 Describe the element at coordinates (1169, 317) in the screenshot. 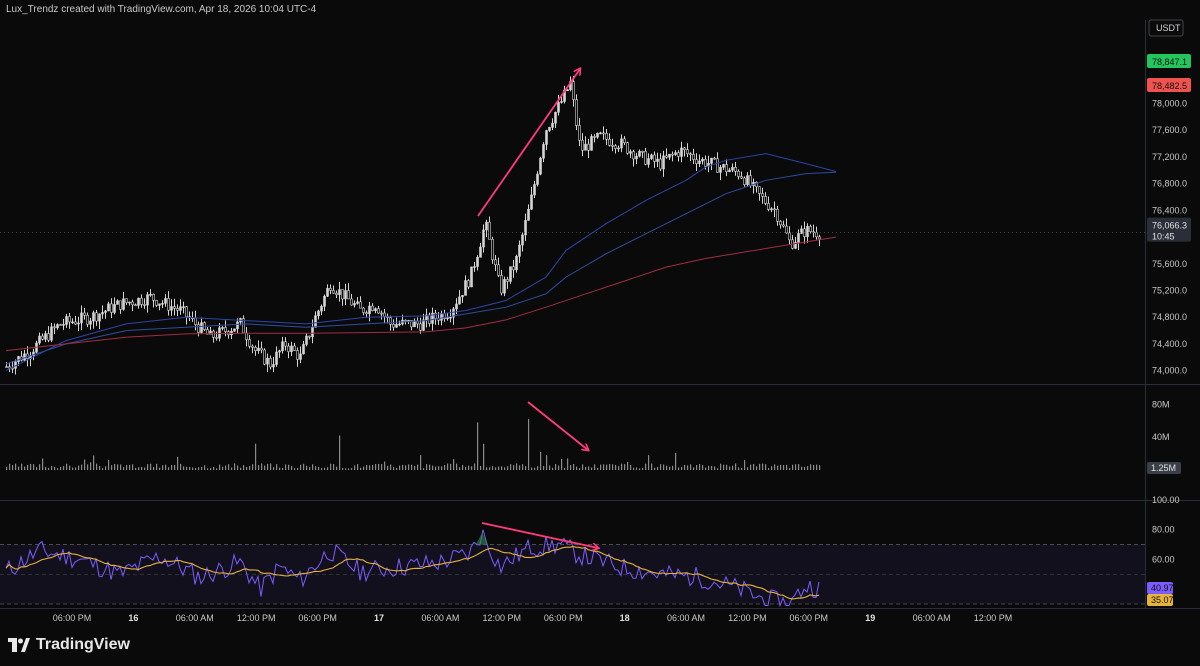

I see `price-tick-label: 74,800.0` at that location.